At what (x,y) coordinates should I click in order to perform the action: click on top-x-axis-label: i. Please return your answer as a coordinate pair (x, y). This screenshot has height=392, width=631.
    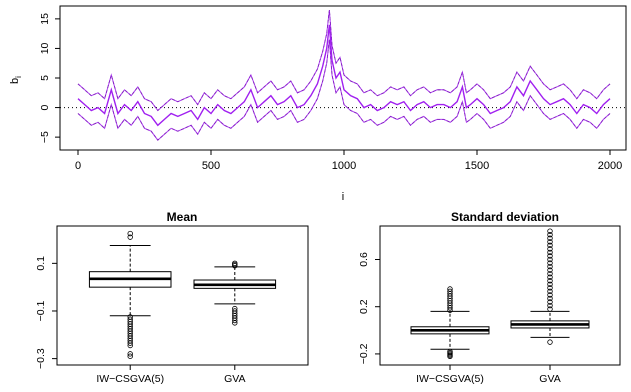
    Looking at the image, I should click on (343, 197).